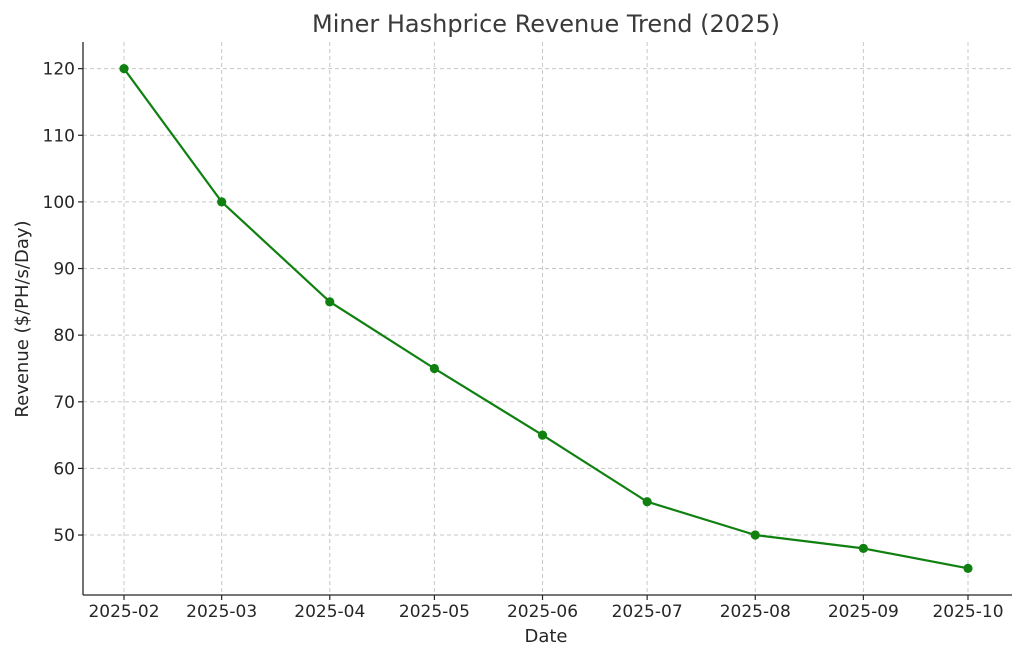 The height and width of the screenshot is (659, 1024). Describe the element at coordinates (221, 612) in the screenshot. I see `x-tick-label: 2025-03` at that location.